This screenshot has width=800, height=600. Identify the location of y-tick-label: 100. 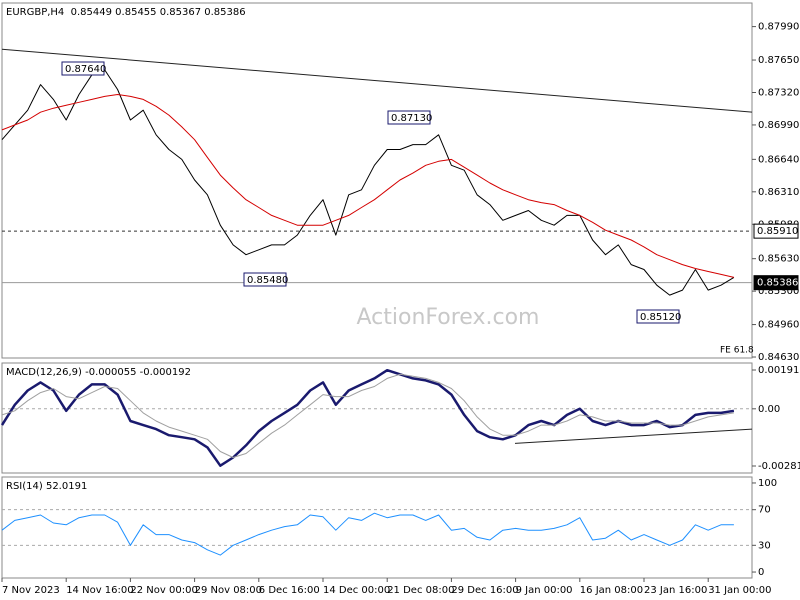
(767, 483).